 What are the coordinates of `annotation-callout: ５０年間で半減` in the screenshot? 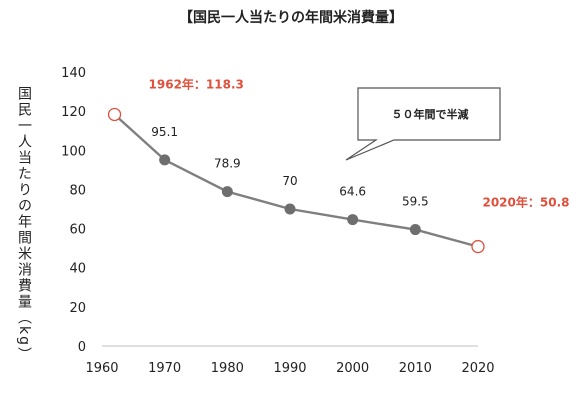 It's located at (423, 124).